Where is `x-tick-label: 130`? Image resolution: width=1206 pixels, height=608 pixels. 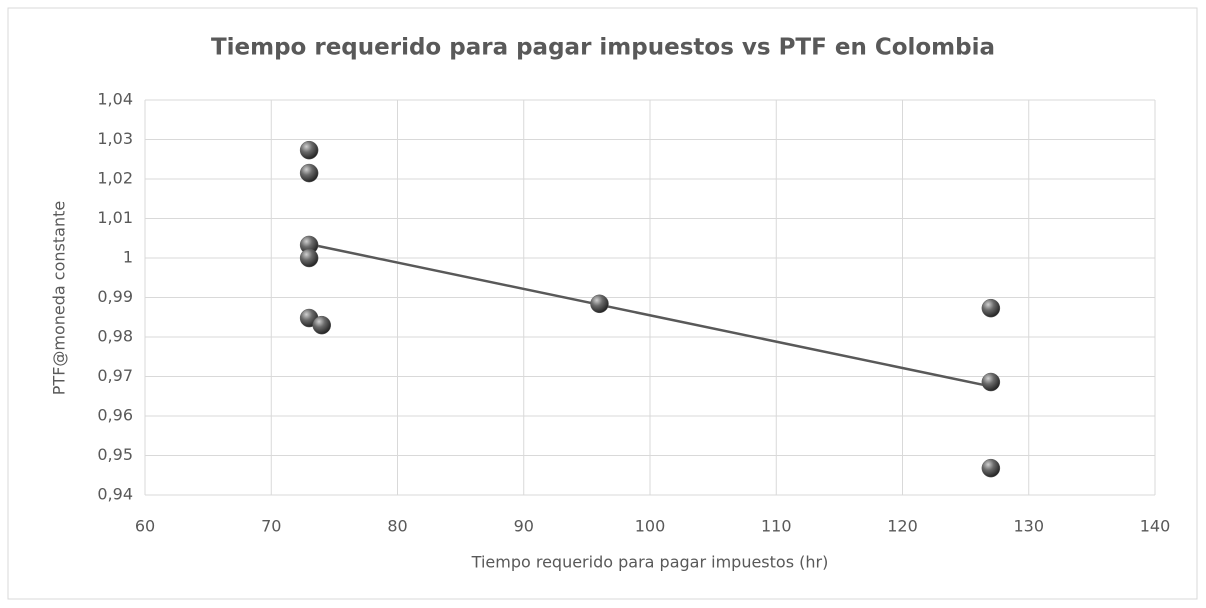
x-tick-label: 130 is located at coordinates (1028, 526).